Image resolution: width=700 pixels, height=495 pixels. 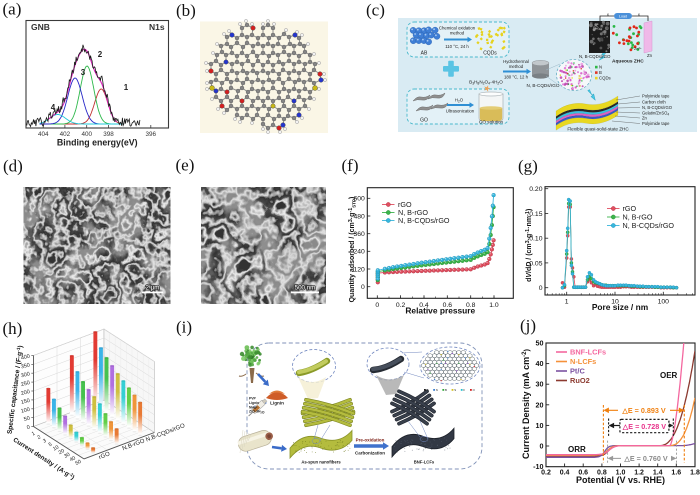 What do you see at coordinates (491, 122) in the screenshot?
I see `svg-text: GO solution` at bounding box center [491, 122].